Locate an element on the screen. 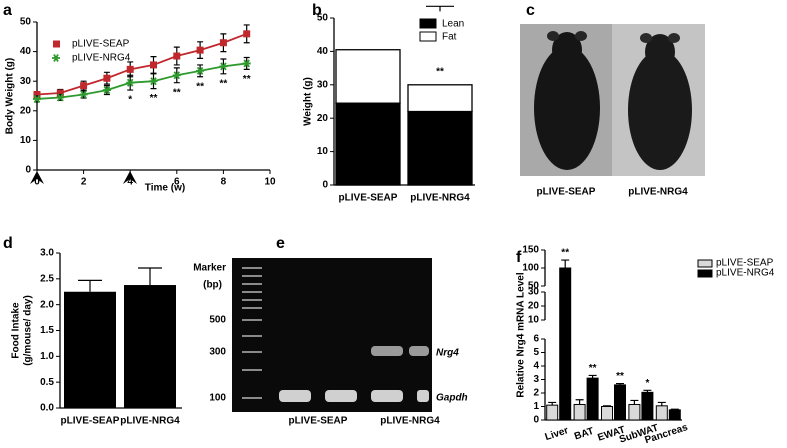 The width and height of the screenshot is (787, 448). panel-label: d is located at coordinates (8, 243).